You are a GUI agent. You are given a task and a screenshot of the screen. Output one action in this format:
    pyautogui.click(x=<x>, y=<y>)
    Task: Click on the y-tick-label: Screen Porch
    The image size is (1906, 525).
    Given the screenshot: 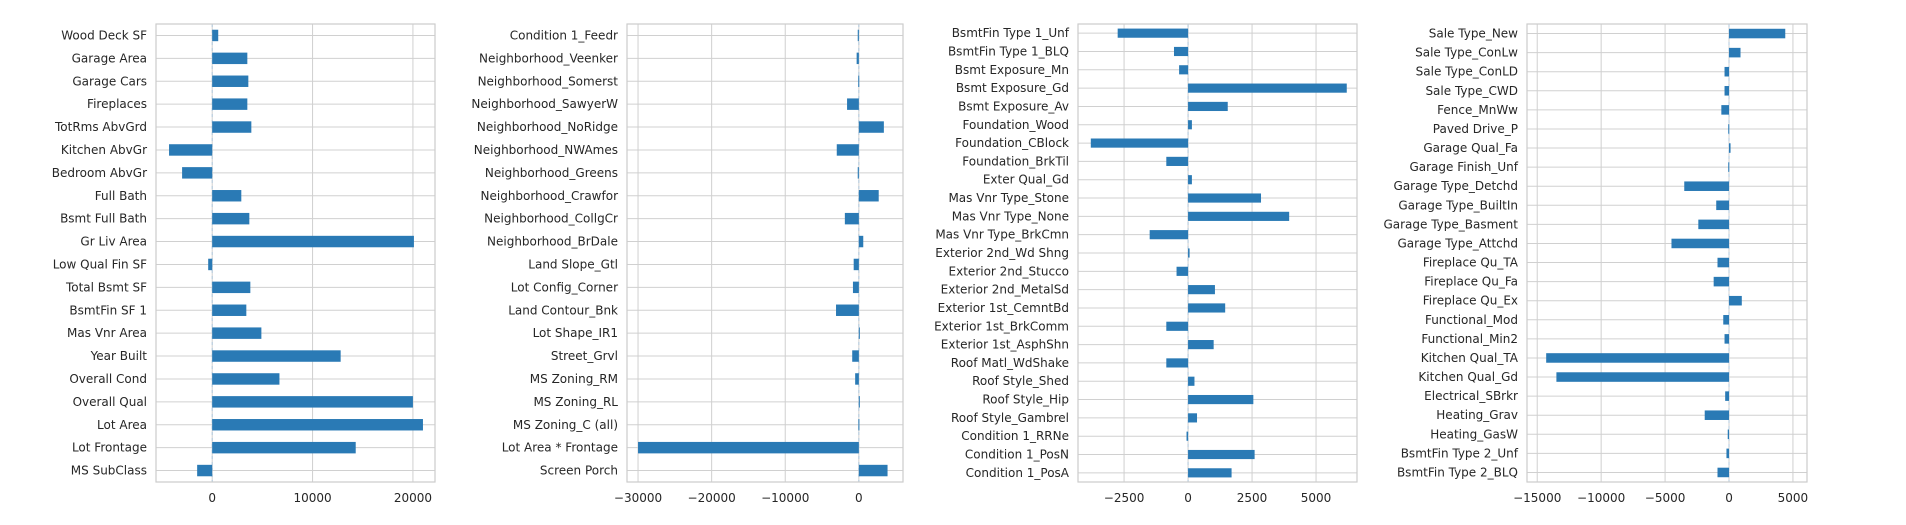 What is the action you would take?
    pyautogui.click(x=579, y=471)
    